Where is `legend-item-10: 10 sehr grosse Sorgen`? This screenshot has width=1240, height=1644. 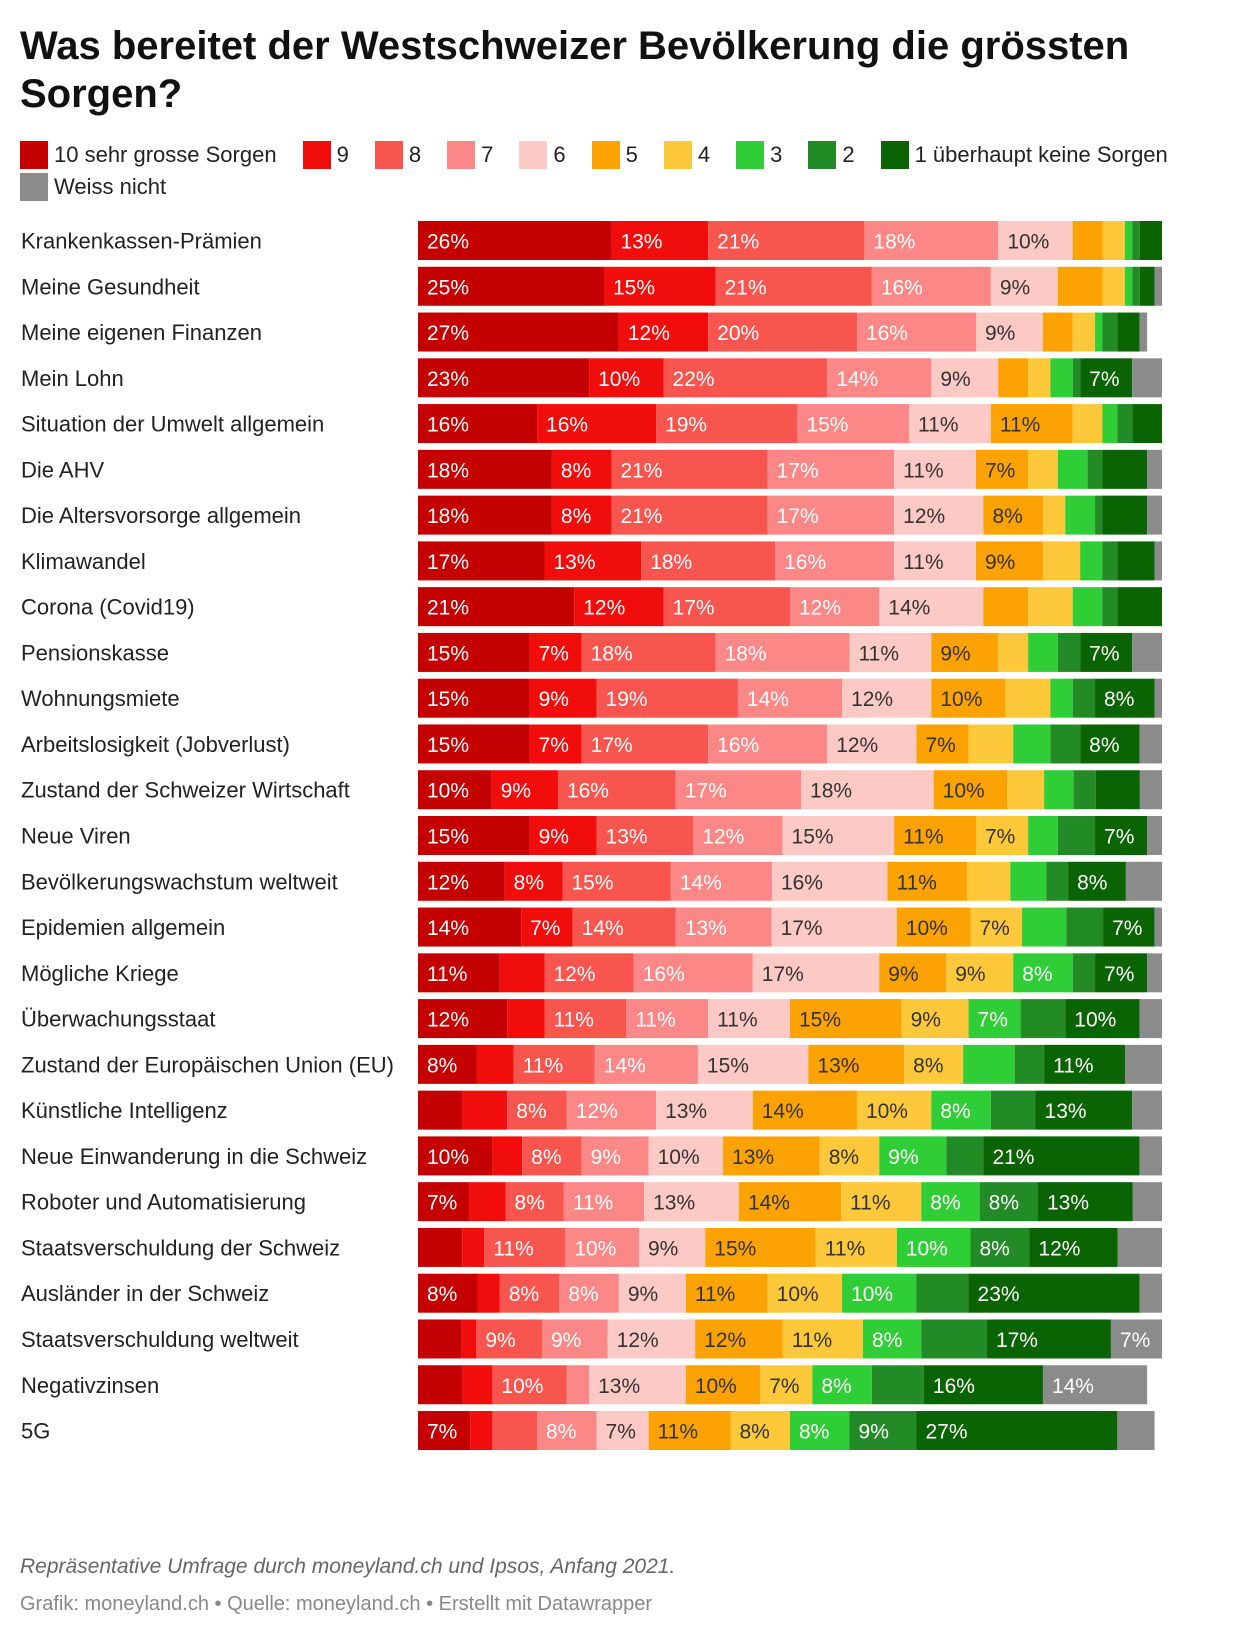
legend-item-10: 10 sehr grosse Sorgen is located at coordinates (148, 155).